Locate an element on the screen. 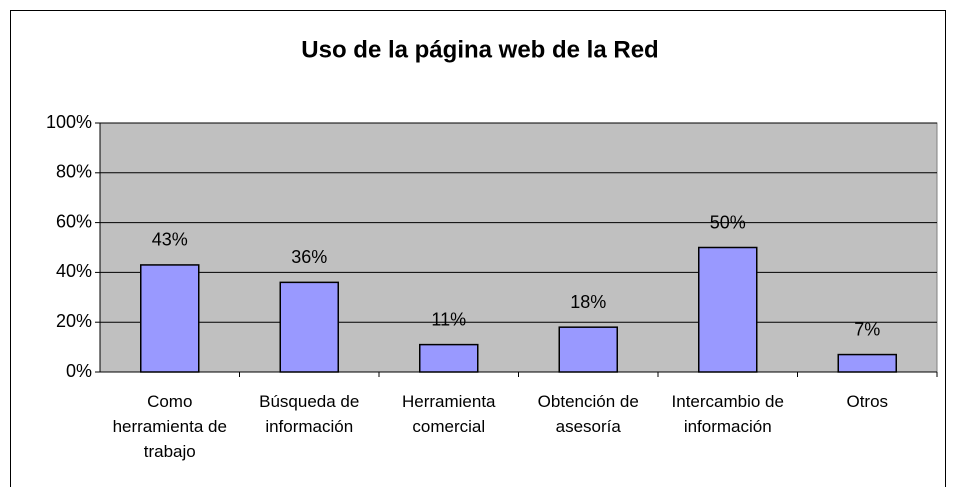  value-label: 36% is located at coordinates (309, 257).